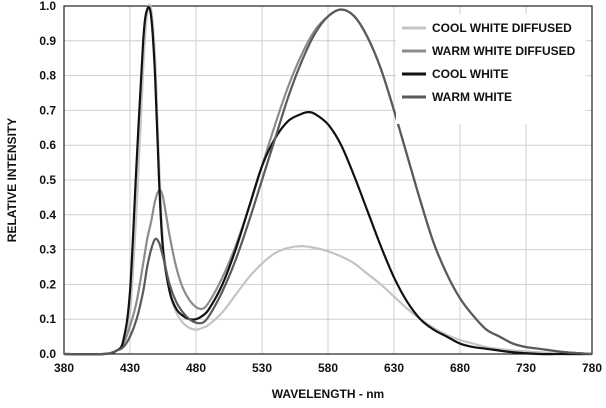 The height and width of the screenshot is (408, 606). Describe the element at coordinates (47, 145) in the screenshot. I see `y-tick-label: 0.6` at that location.